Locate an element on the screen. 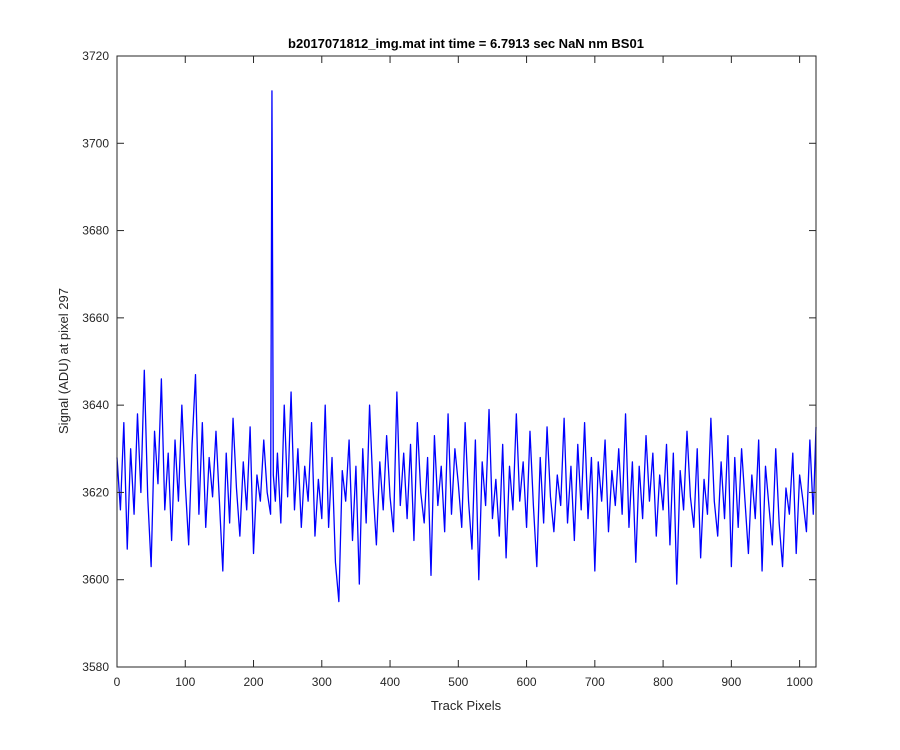 This screenshot has height=750, width=900. x-tick-label: 100 is located at coordinates (185, 682).